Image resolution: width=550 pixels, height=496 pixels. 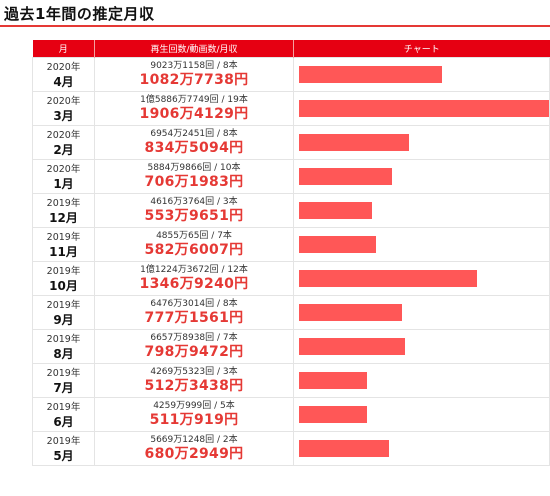 What do you see at coordinates (275, 26) in the screenshot?
I see `title-underline` at bounding box center [275, 26].